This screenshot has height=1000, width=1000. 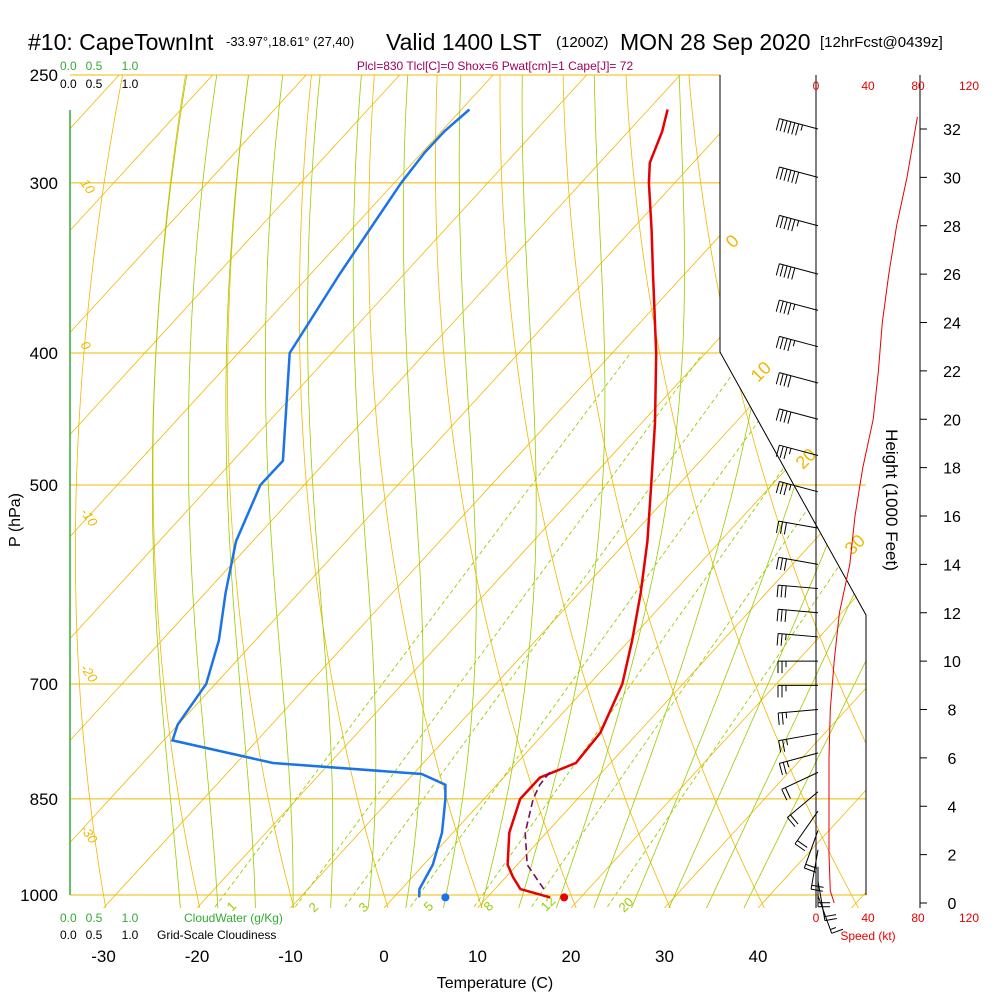 I want to click on mixing-ratio-label: 20, so click(x=626, y=904).